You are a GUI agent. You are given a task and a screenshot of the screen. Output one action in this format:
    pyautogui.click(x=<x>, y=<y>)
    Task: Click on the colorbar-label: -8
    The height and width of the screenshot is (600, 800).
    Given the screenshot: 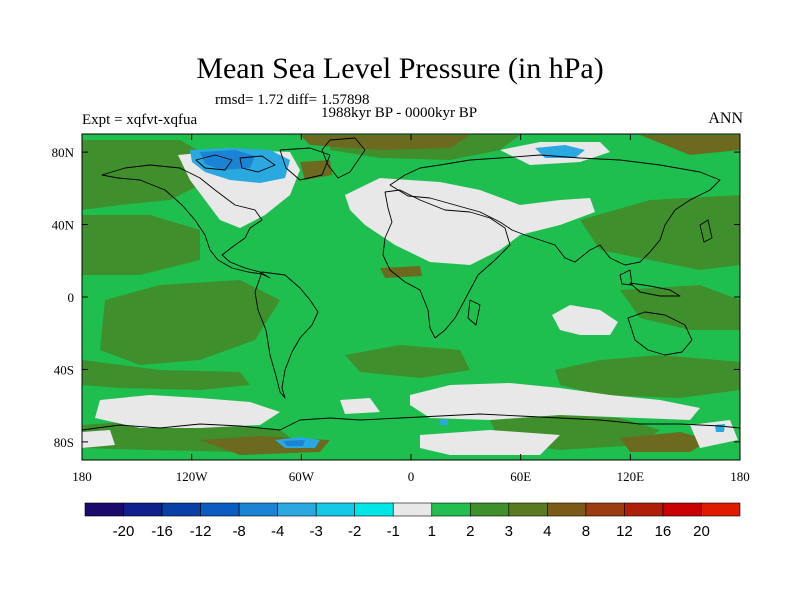 What is the action you would take?
    pyautogui.click(x=238, y=531)
    